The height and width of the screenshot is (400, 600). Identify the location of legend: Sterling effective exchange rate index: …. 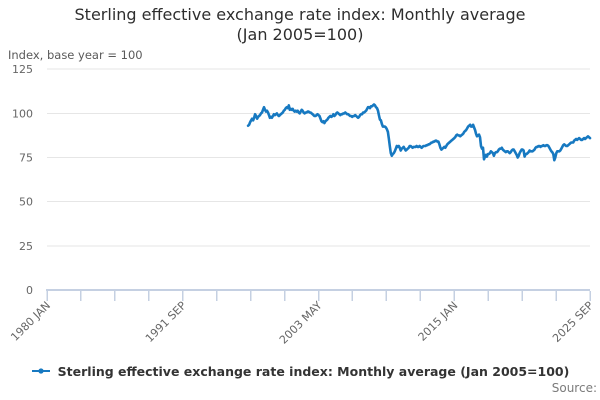
(300, 371).